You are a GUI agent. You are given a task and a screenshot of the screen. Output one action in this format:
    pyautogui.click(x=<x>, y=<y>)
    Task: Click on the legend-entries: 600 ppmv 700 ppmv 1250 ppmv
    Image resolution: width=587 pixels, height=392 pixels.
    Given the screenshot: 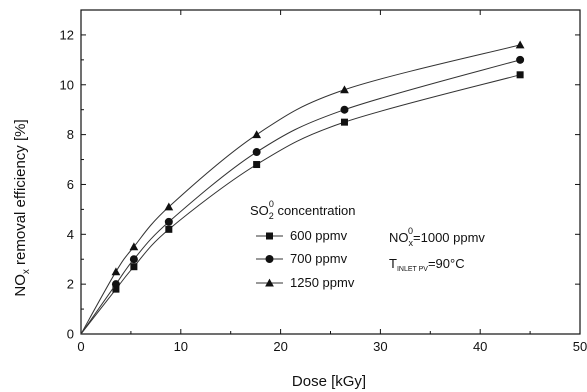 What is the action you would take?
    pyautogui.click(x=305, y=259)
    